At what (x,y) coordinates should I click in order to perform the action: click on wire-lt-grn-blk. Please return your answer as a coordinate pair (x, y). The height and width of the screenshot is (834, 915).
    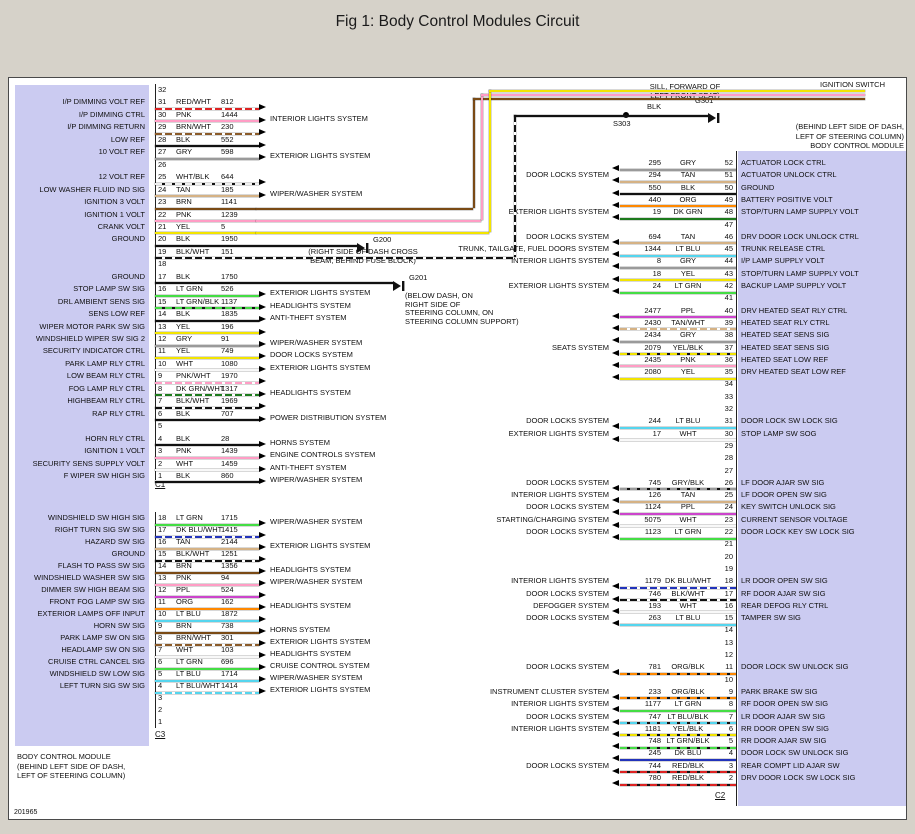
    Looking at the image, I should click on (207, 308).